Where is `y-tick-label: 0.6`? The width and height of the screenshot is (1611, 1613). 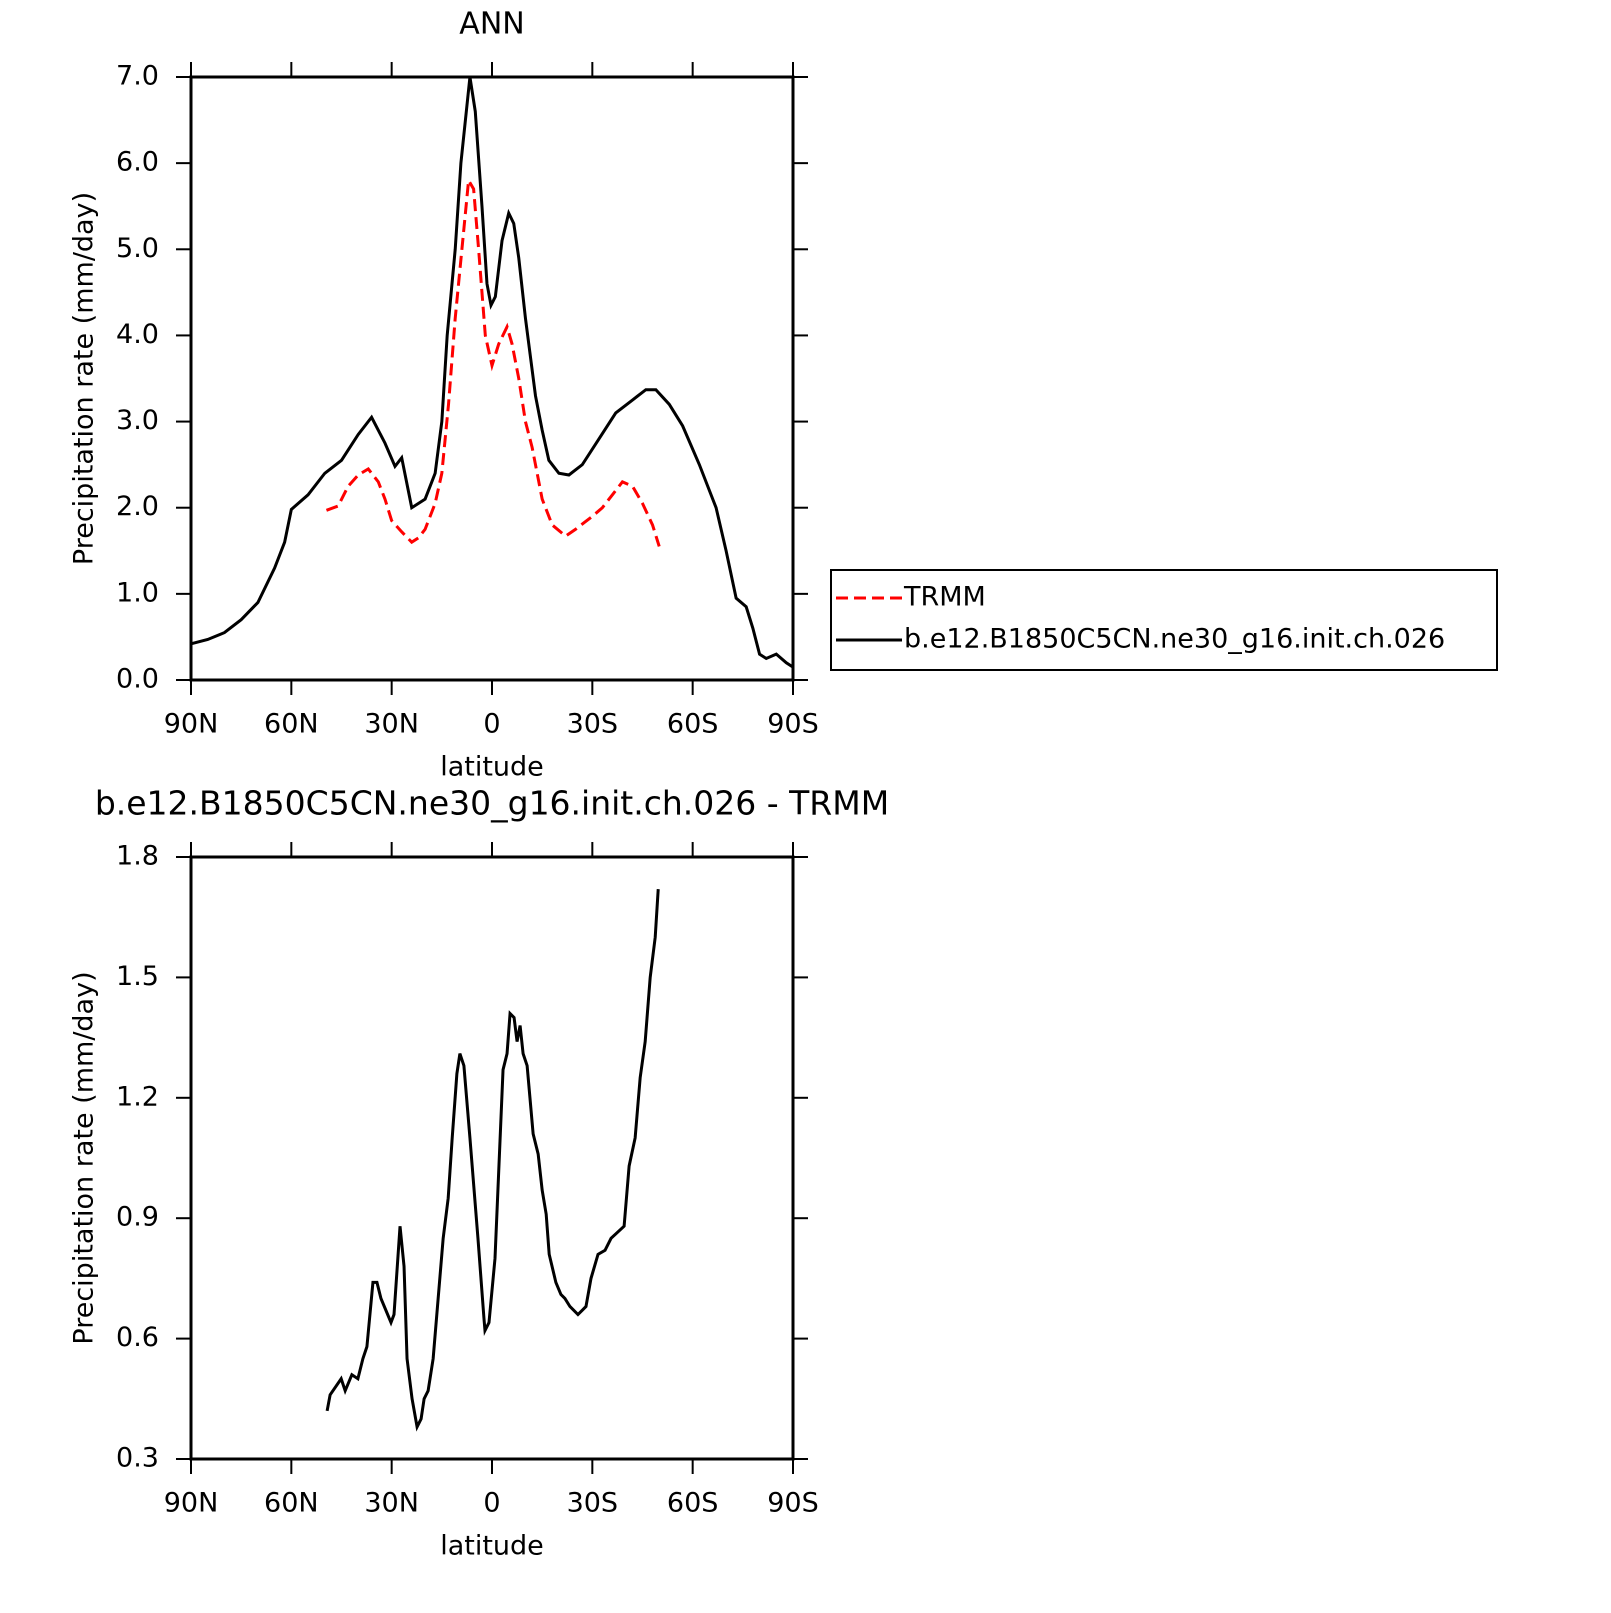 y-tick-label: 0.6 is located at coordinates (137, 1337).